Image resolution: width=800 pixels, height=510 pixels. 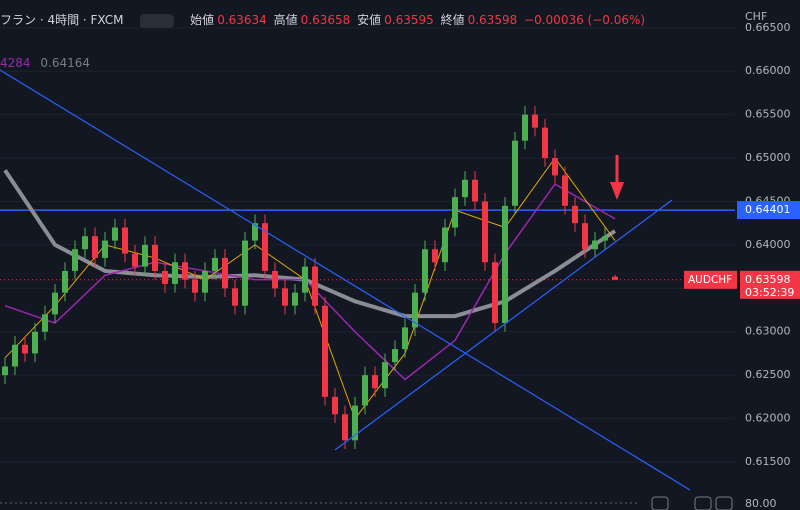 I want to click on arrow-head, so click(x=617, y=191).